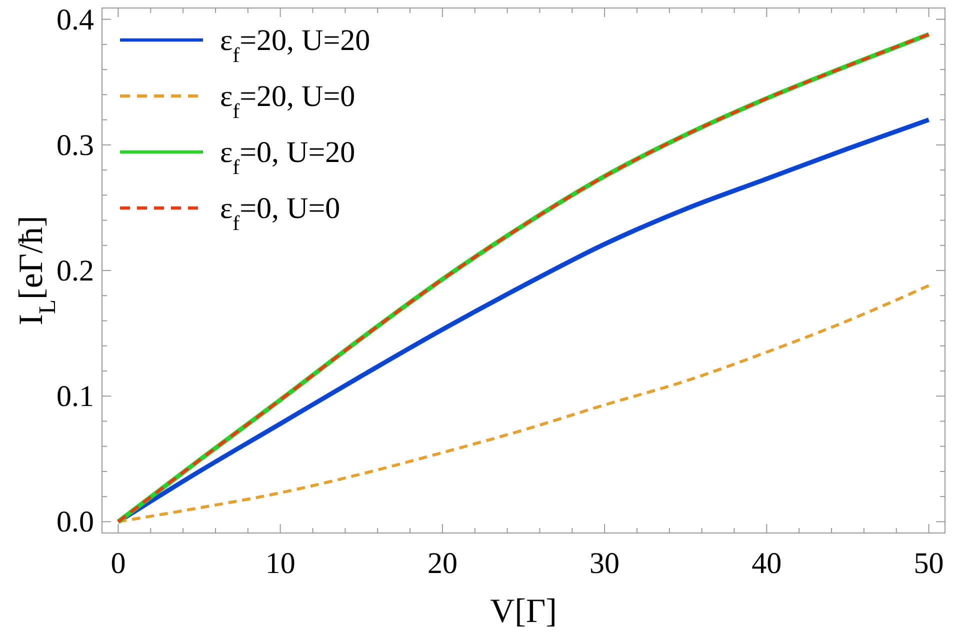 The height and width of the screenshot is (634, 953). I want to click on y-tick-label: 0.1, so click(75, 397).